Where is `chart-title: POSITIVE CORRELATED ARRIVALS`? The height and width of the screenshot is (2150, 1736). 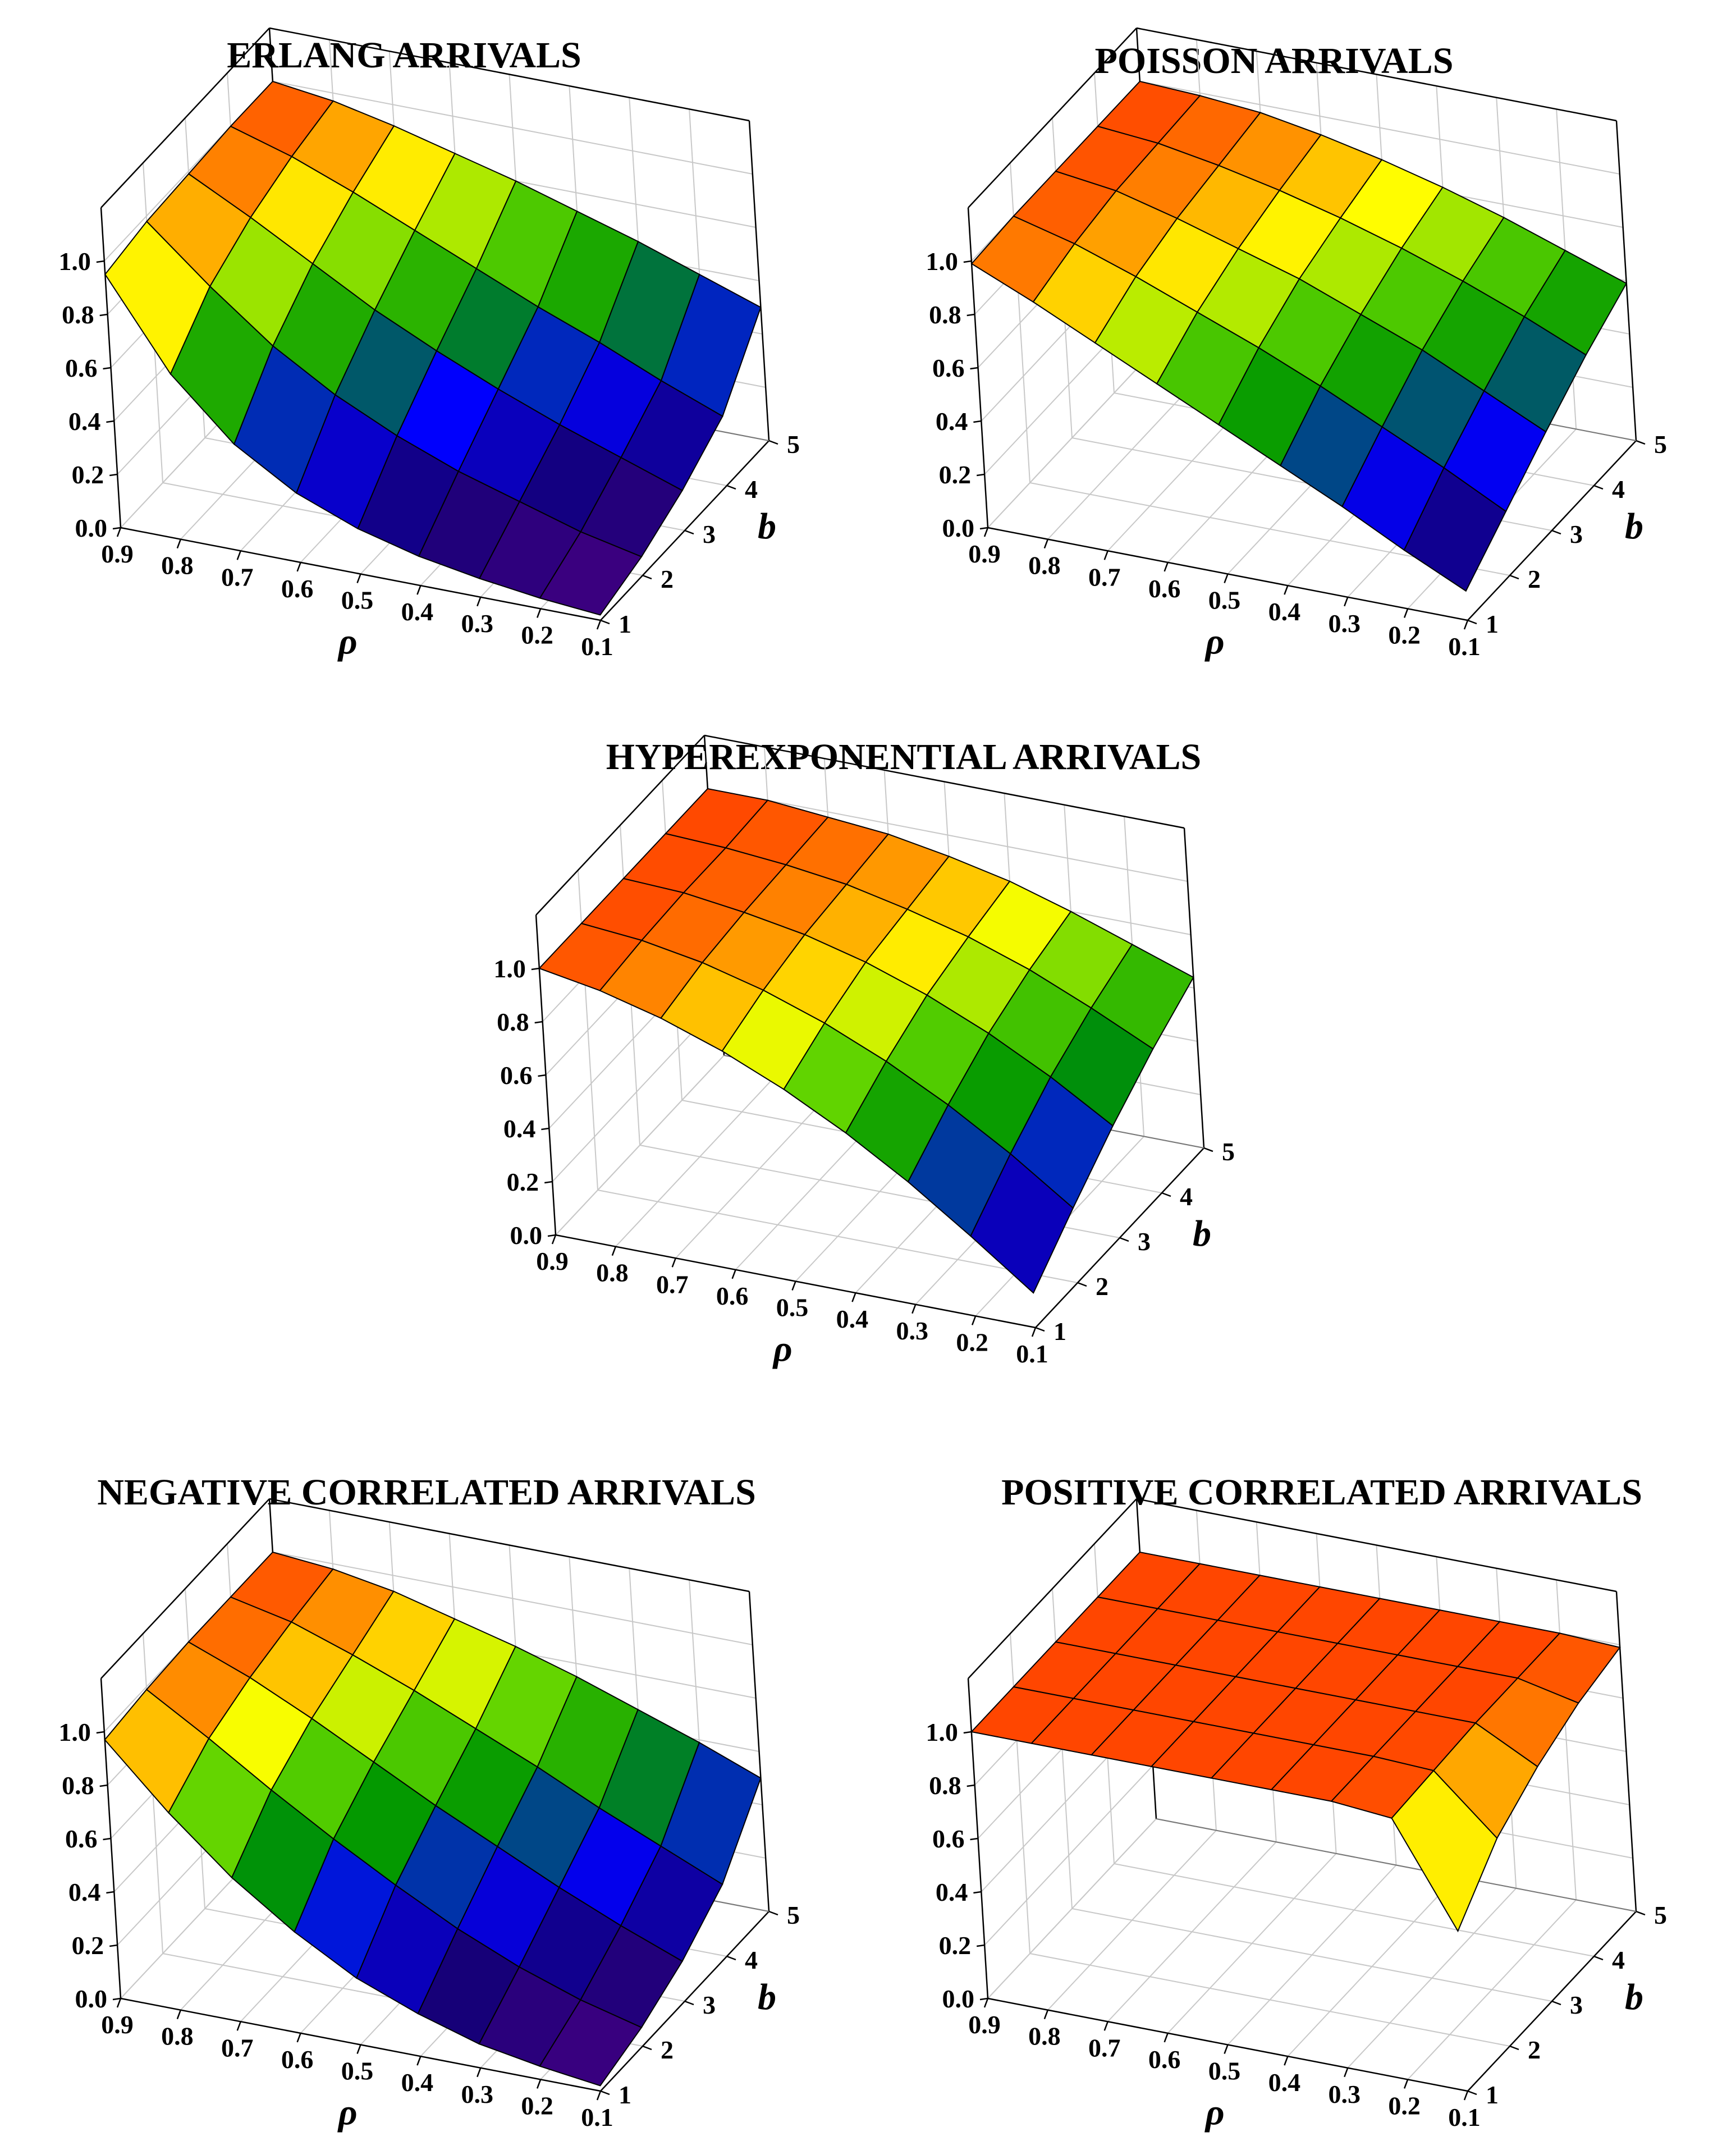 chart-title: POSITIVE CORRELATED ARRIVALS is located at coordinates (1321, 1492).